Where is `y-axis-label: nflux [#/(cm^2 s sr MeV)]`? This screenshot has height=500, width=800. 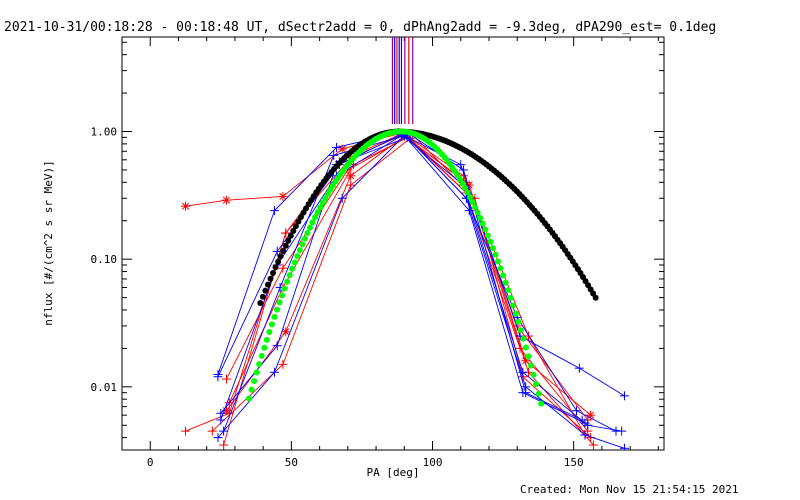 y-axis-label: nflux [#/(cm^2 s sr MeV)] is located at coordinates (48, 243).